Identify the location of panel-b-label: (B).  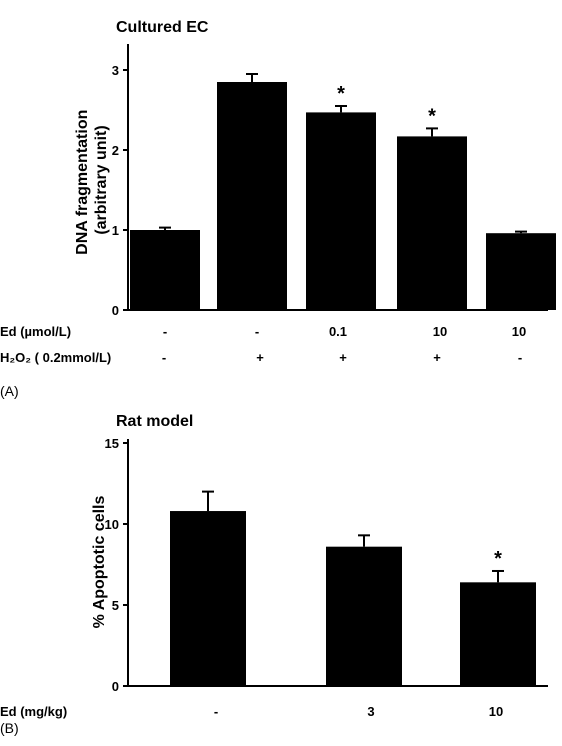
(9, 728).